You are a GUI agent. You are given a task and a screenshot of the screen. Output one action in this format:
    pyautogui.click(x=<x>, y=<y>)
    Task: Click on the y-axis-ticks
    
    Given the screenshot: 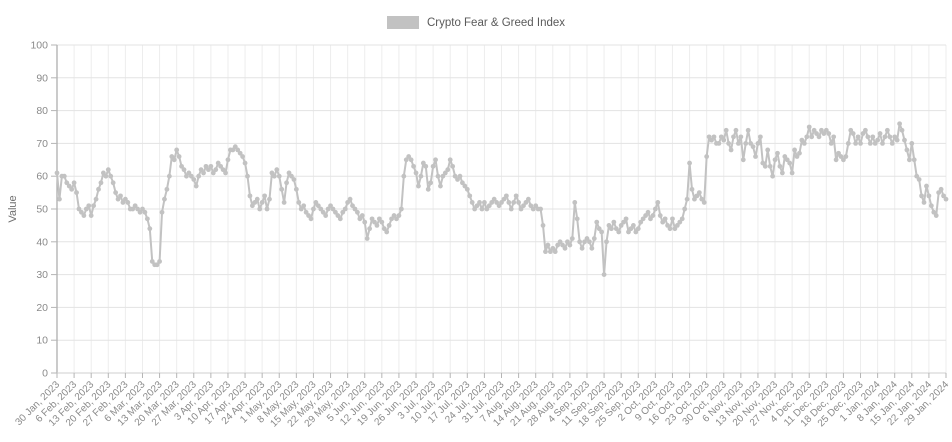 What is the action you would take?
    pyautogui.click(x=54, y=209)
    